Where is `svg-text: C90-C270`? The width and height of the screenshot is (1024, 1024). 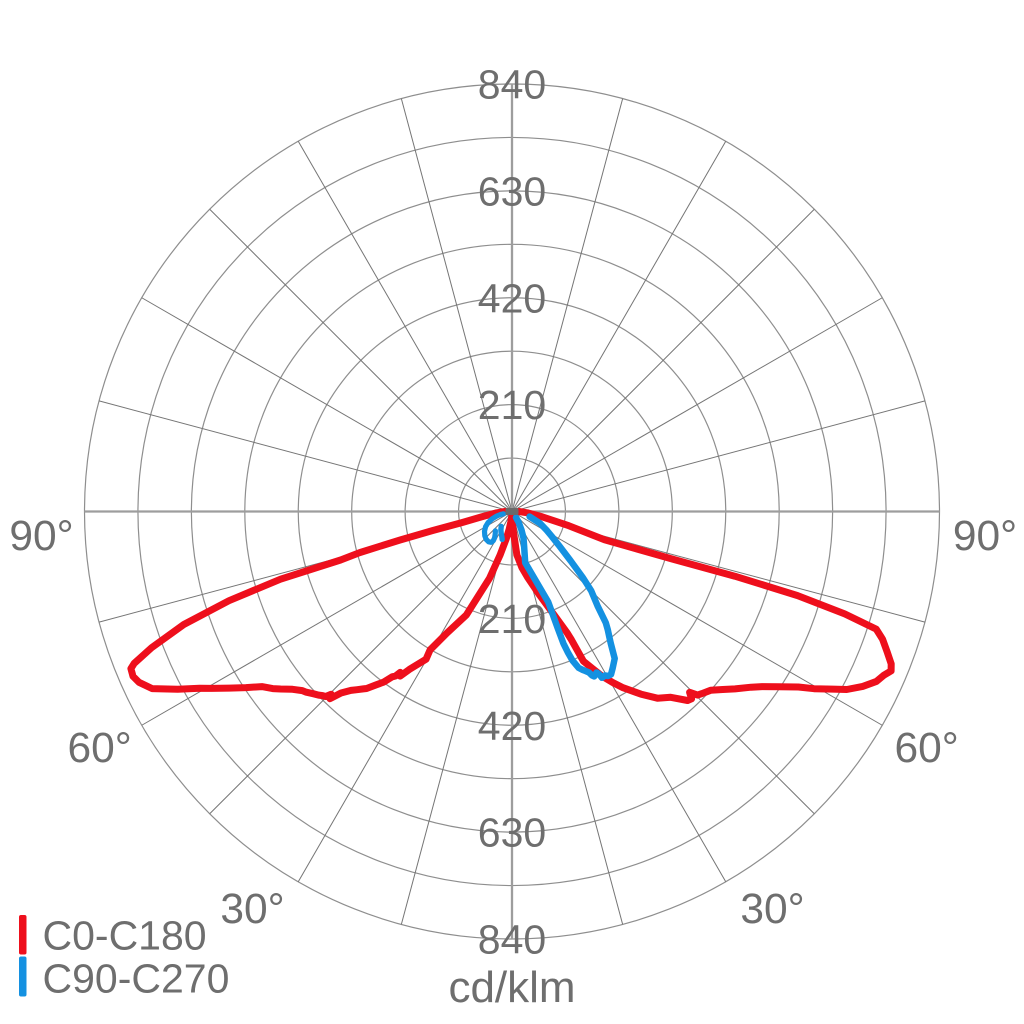 svg-text: C90-C270 is located at coordinates (136, 979).